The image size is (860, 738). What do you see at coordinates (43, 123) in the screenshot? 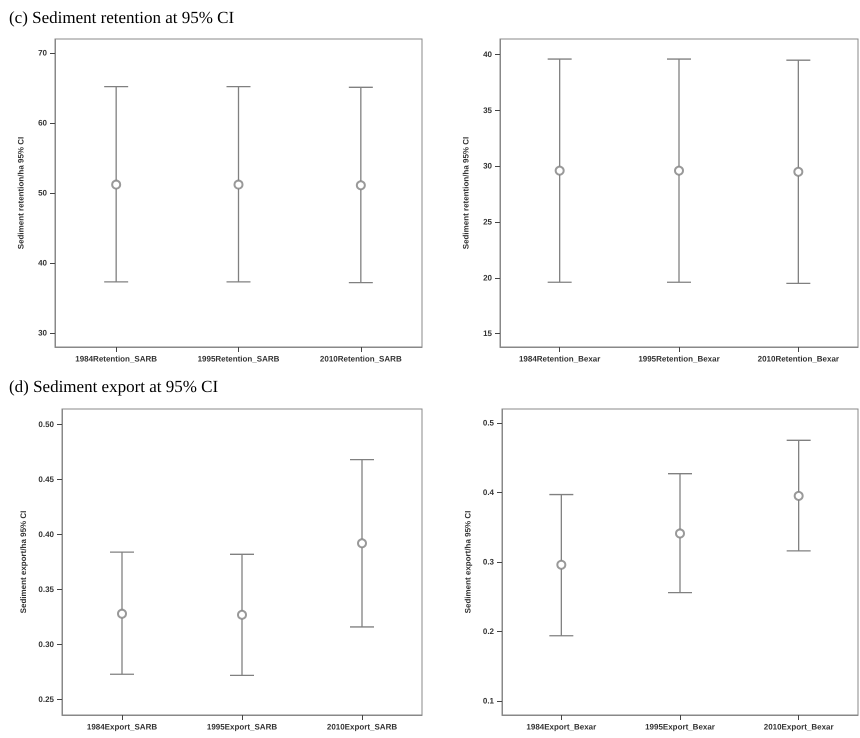
I see `y-tick-label: 60` at bounding box center [43, 123].